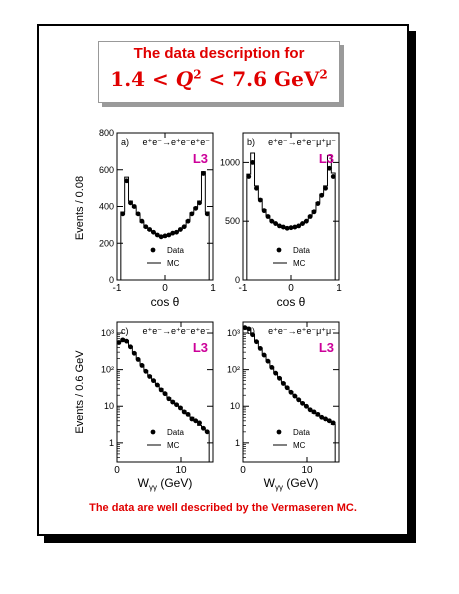  What do you see at coordinates (111, 443) in the screenshot?
I see `y-tick-label: 1` at bounding box center [111, 443].